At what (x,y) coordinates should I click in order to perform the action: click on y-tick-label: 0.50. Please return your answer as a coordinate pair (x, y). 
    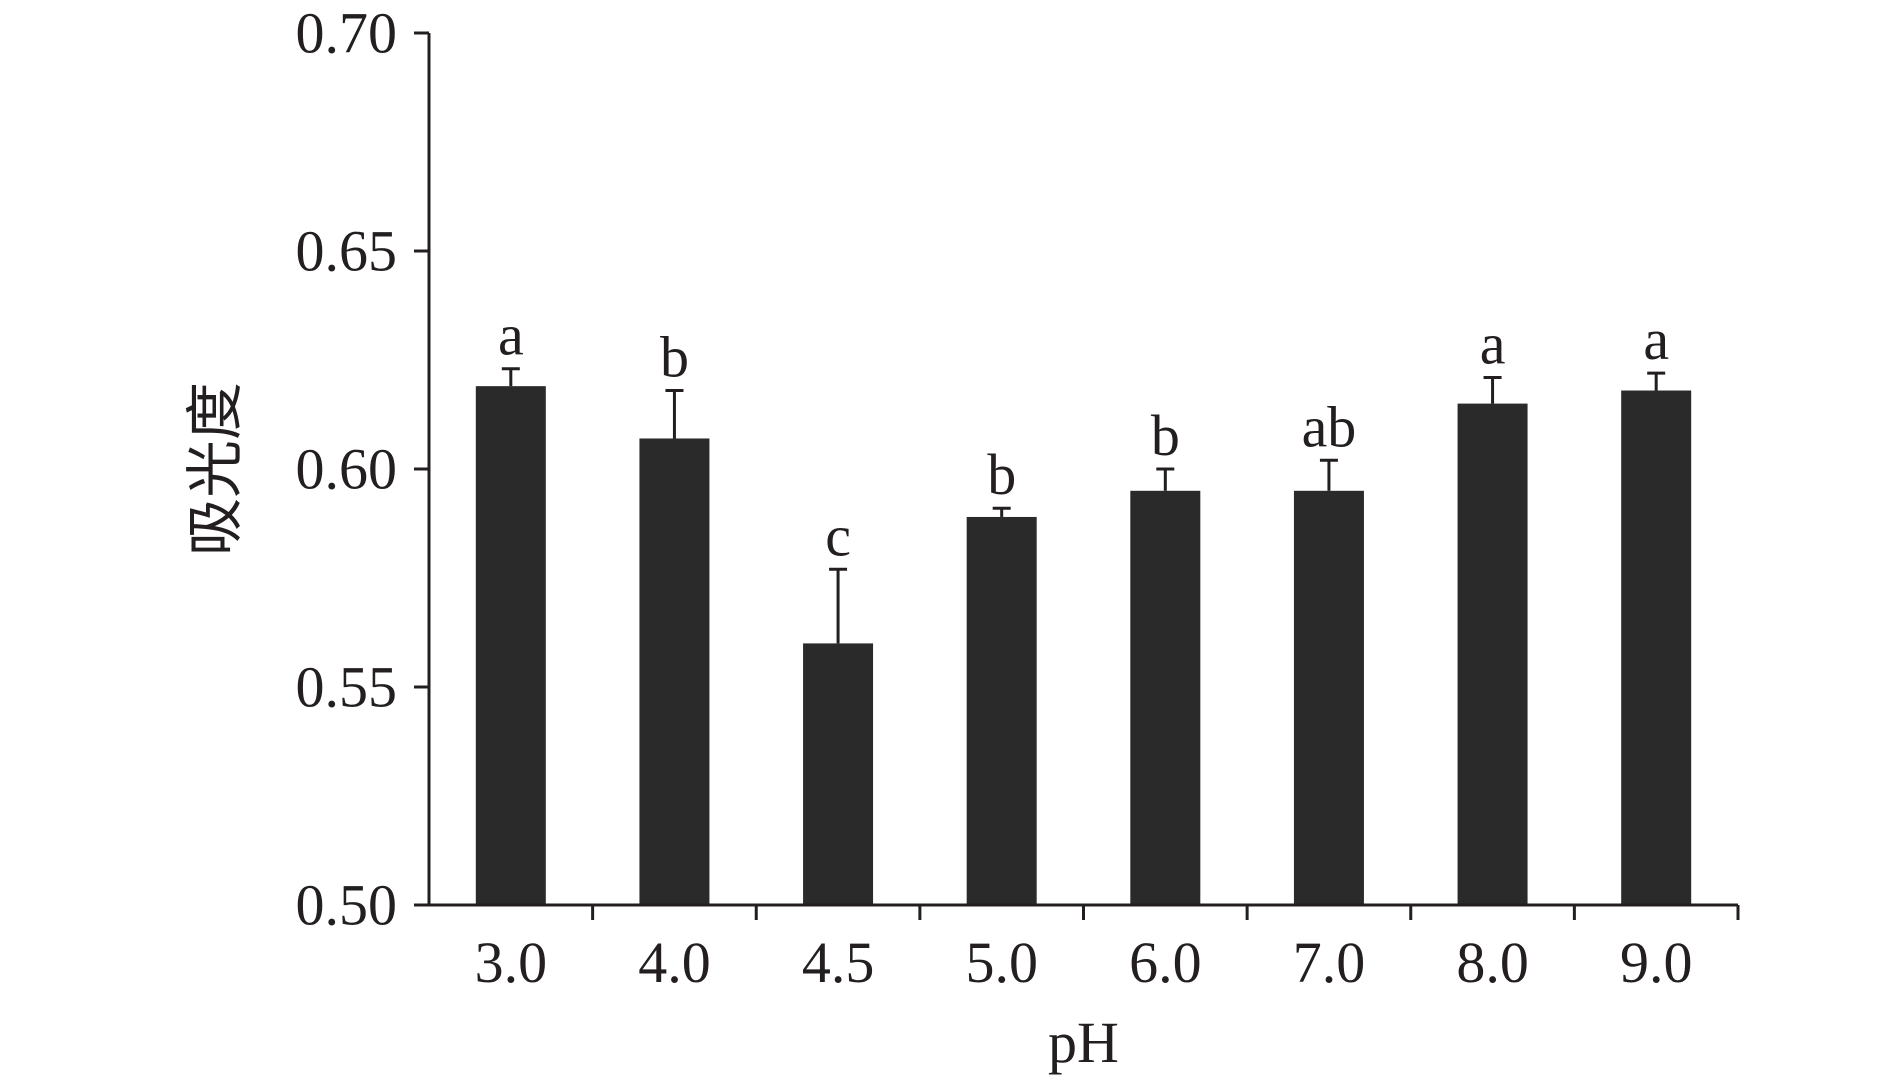
    Looking at the image, I should click on (347, 905).